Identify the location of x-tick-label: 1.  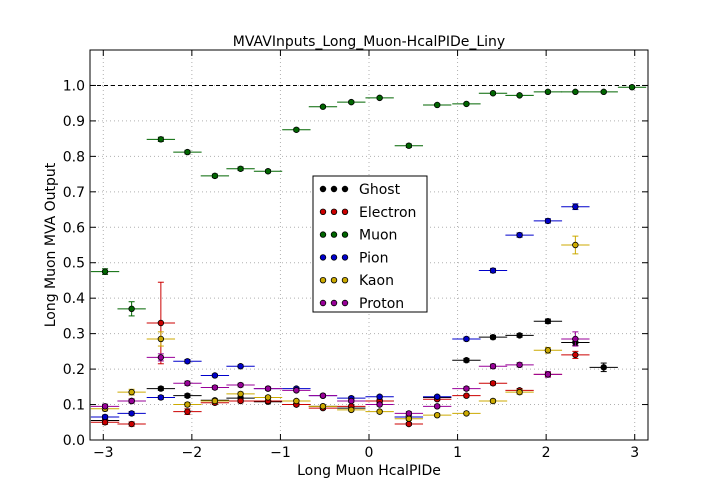
(457, 453).